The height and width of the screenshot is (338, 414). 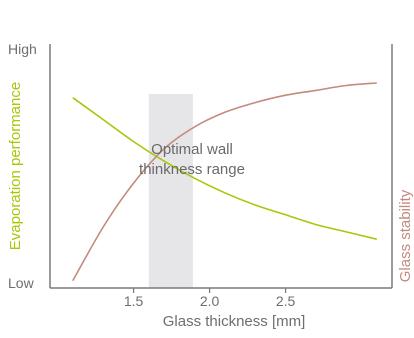 I want to click on y-tick-high: High, so click(x=22, y=49).